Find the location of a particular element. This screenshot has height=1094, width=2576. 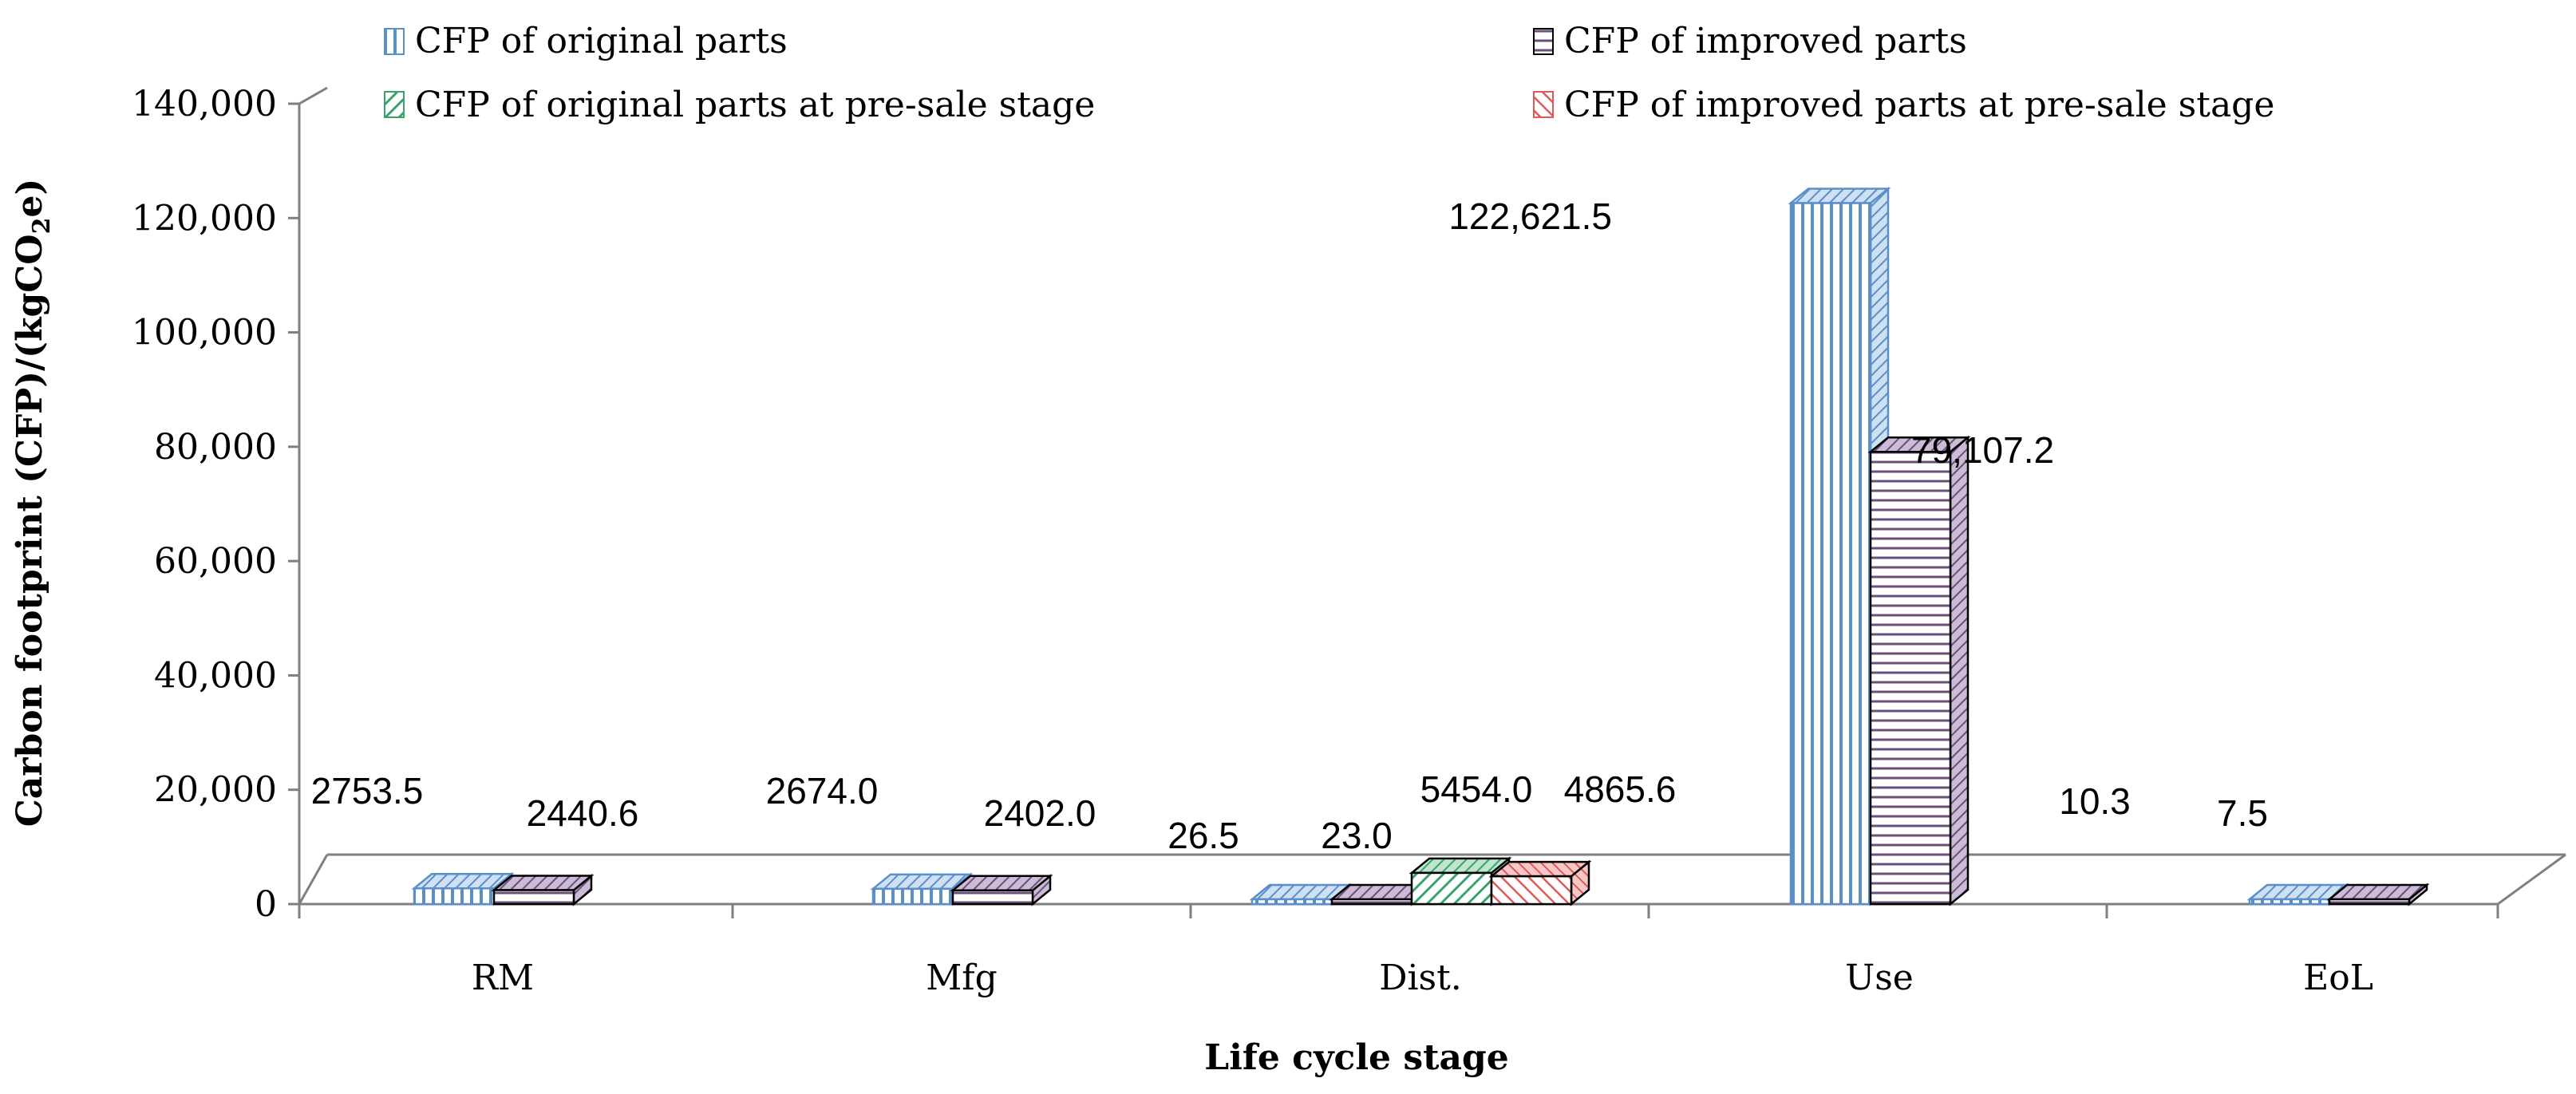

data-label: 23.0 is located at coordinates (1357, 835).